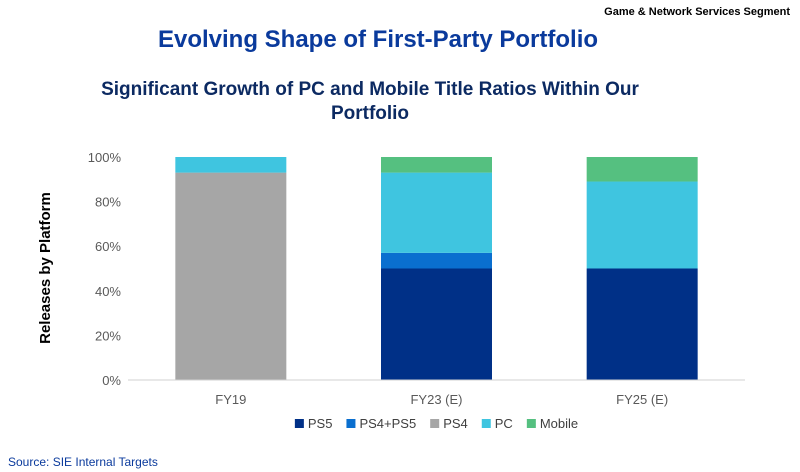 This screenshot has width=800, height=472. What do you see at coordinates (108, 202) in the screenshot?
I see `y-tick-label: 80%` at bounding box center [108, 202].